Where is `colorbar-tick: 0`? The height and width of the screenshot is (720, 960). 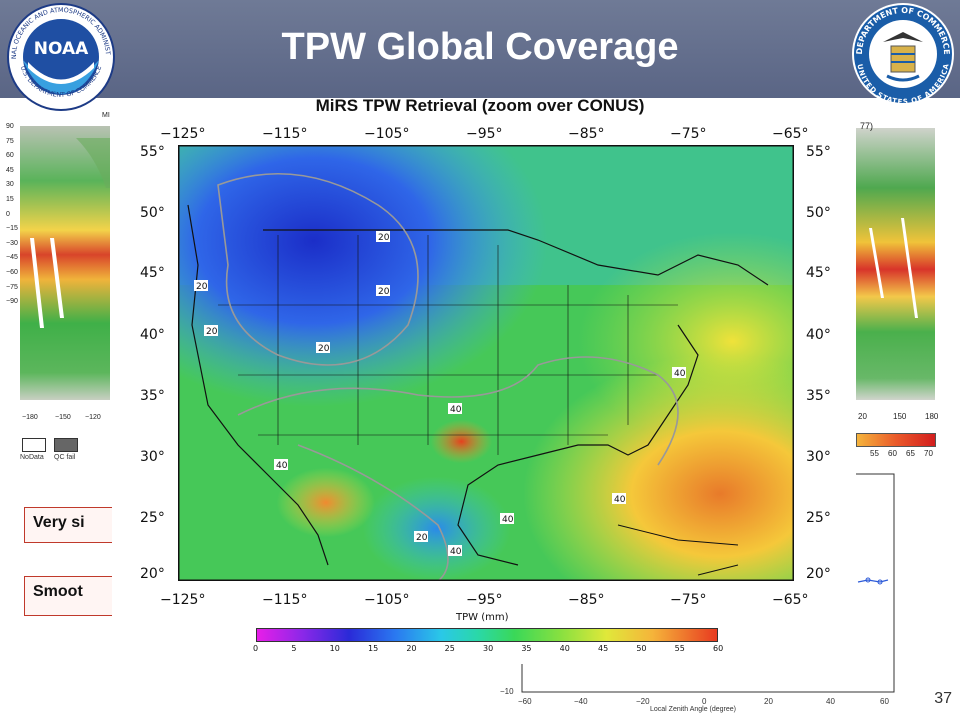 colorbar-tick: 0 is located at coordinates (256, 648).